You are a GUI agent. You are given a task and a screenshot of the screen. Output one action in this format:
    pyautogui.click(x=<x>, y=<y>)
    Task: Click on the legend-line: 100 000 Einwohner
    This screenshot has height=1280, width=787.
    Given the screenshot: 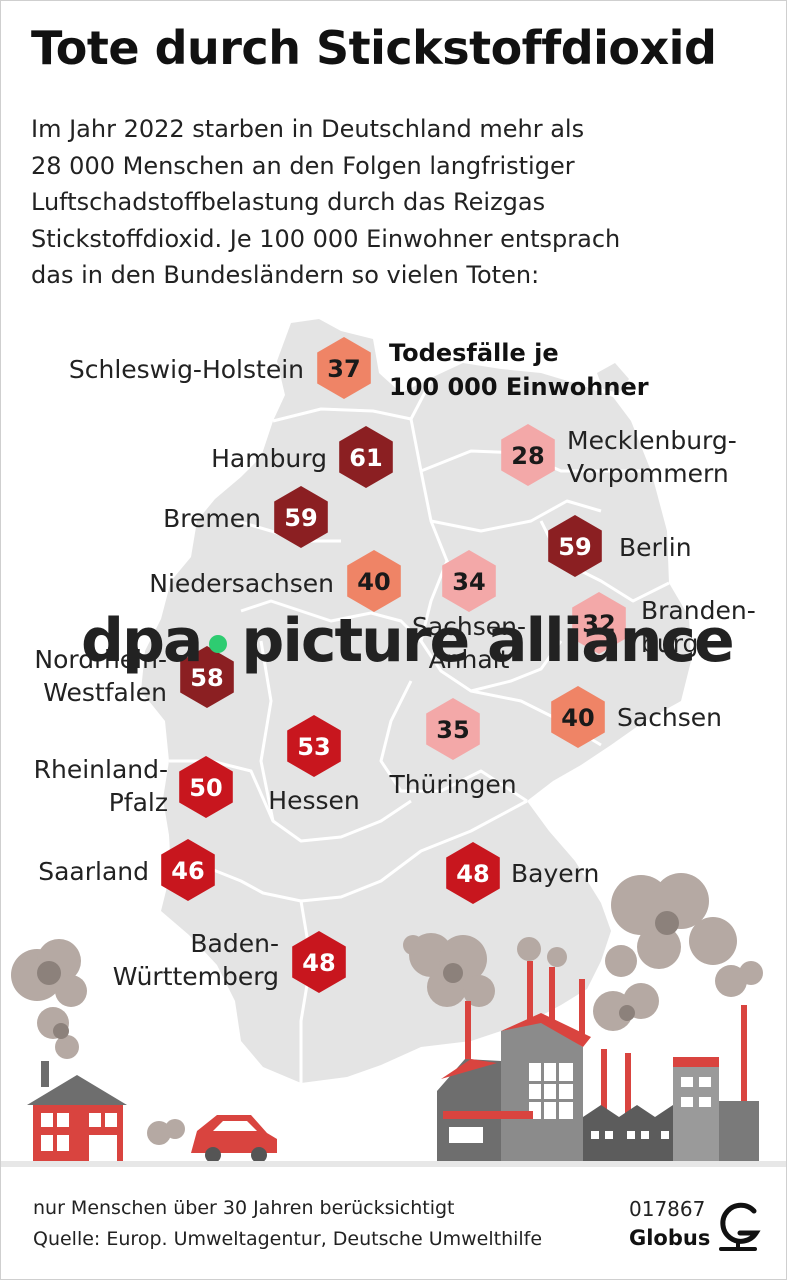 What is the action you would take?
    pyautogui.click(x=519, y=387)
    